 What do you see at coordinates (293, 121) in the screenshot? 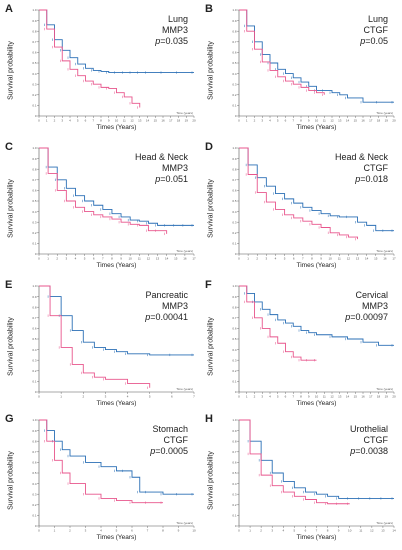
I see `x-tick-label: 7` at bounding box center [293, 121].